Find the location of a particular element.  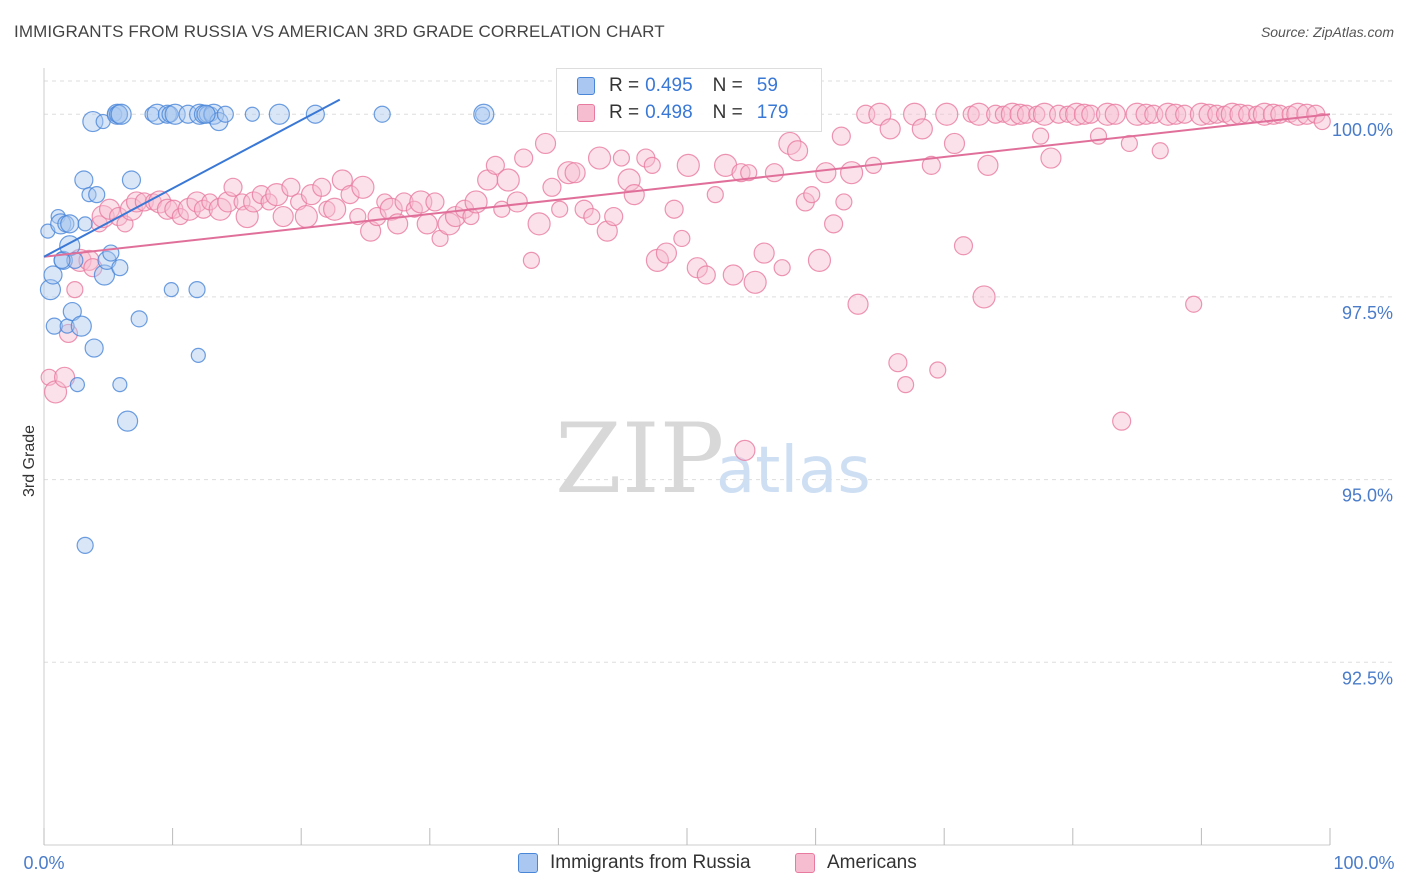

americans-swatch is located at coordinates (586, 113).